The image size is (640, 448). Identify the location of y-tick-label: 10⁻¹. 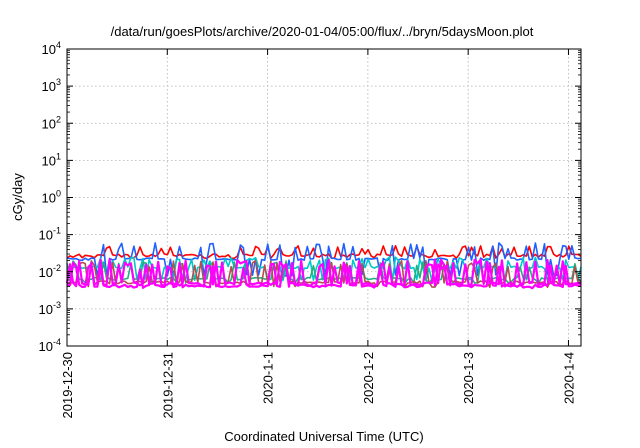
(50, 234).